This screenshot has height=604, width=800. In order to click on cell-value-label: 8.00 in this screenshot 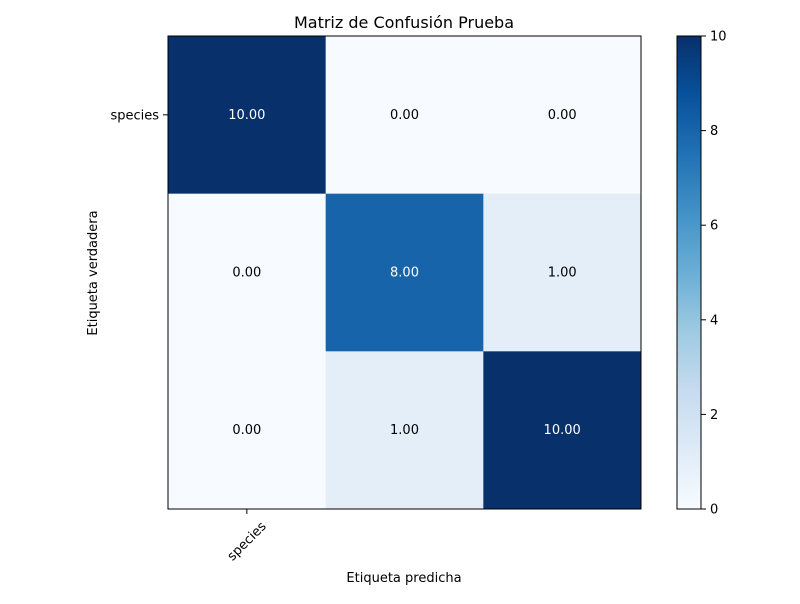, I will do `click(404, 273)`.